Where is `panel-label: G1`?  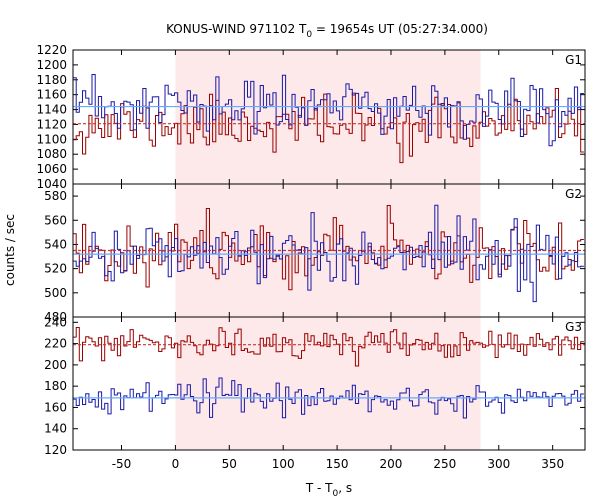 panel-label: G1 is located at coordinates (573, 60).